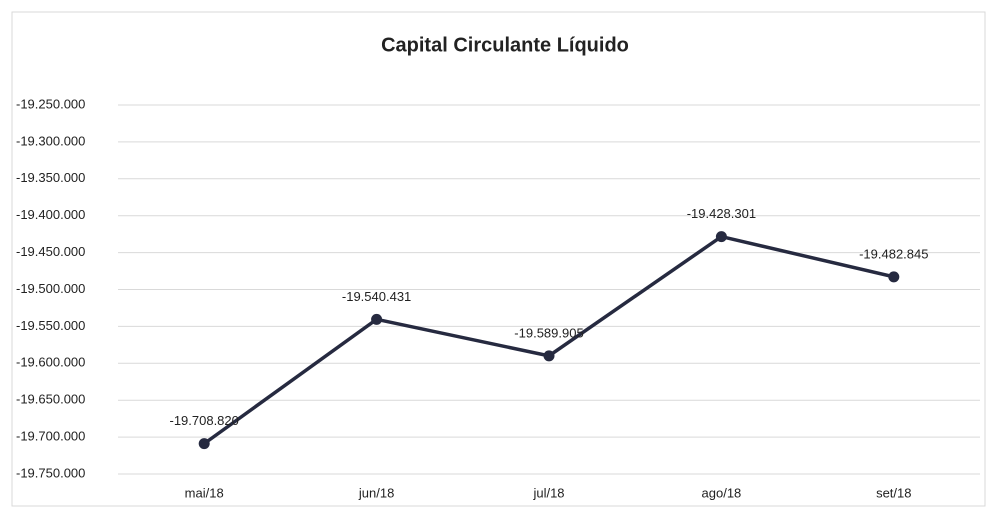 The width and height of the screenshot is (989, 514). What do you see at coordinates (376, 296) in the screenshot?
I see `data-label: -19.540.431` at bounding box center [376, 296].